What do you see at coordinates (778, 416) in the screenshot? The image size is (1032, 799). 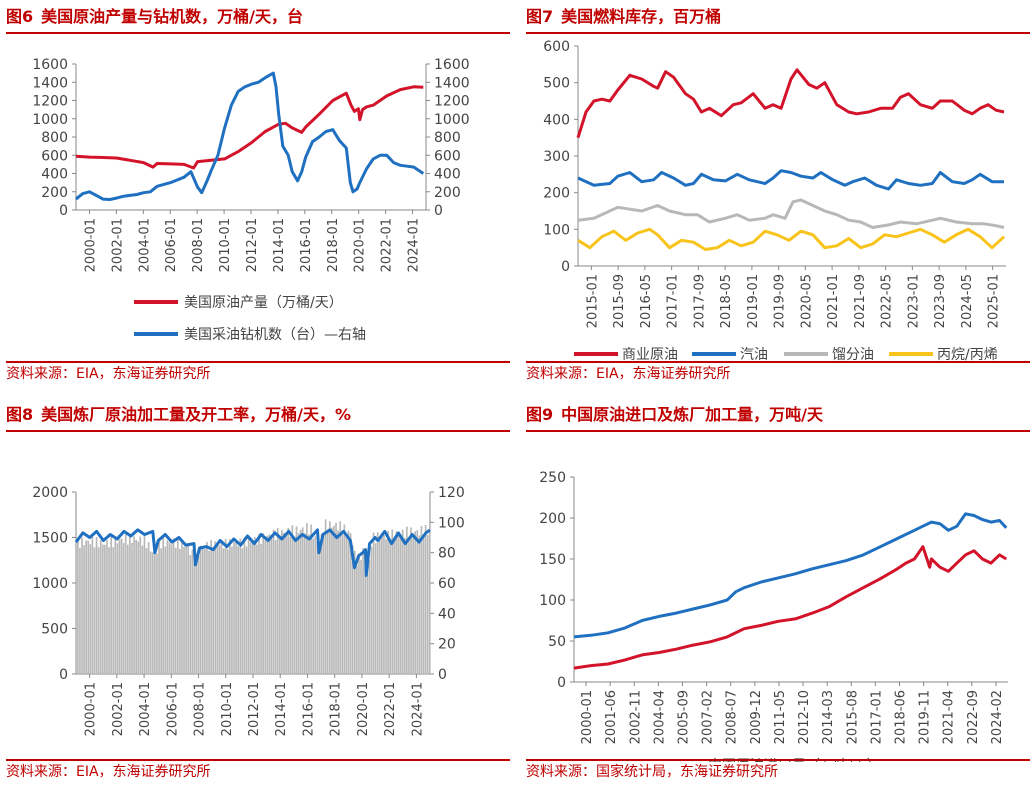 I see `fig9-title-bar: 图9 中国原油进口及炼厂加工量，万吨/天` at bounding box center [778, 416].